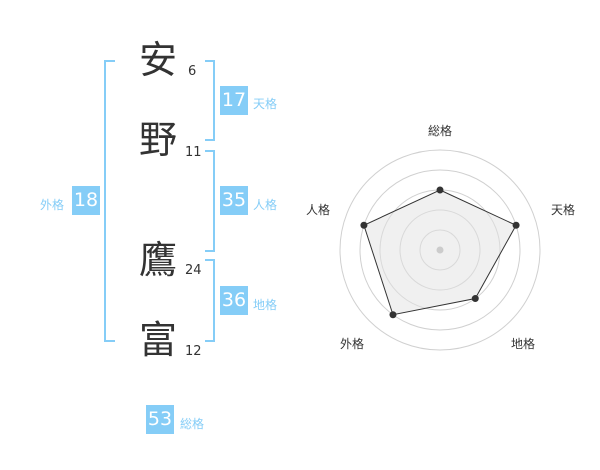 The image size is (600, 470). I want to click on name-char: 富, so click(157, 340).